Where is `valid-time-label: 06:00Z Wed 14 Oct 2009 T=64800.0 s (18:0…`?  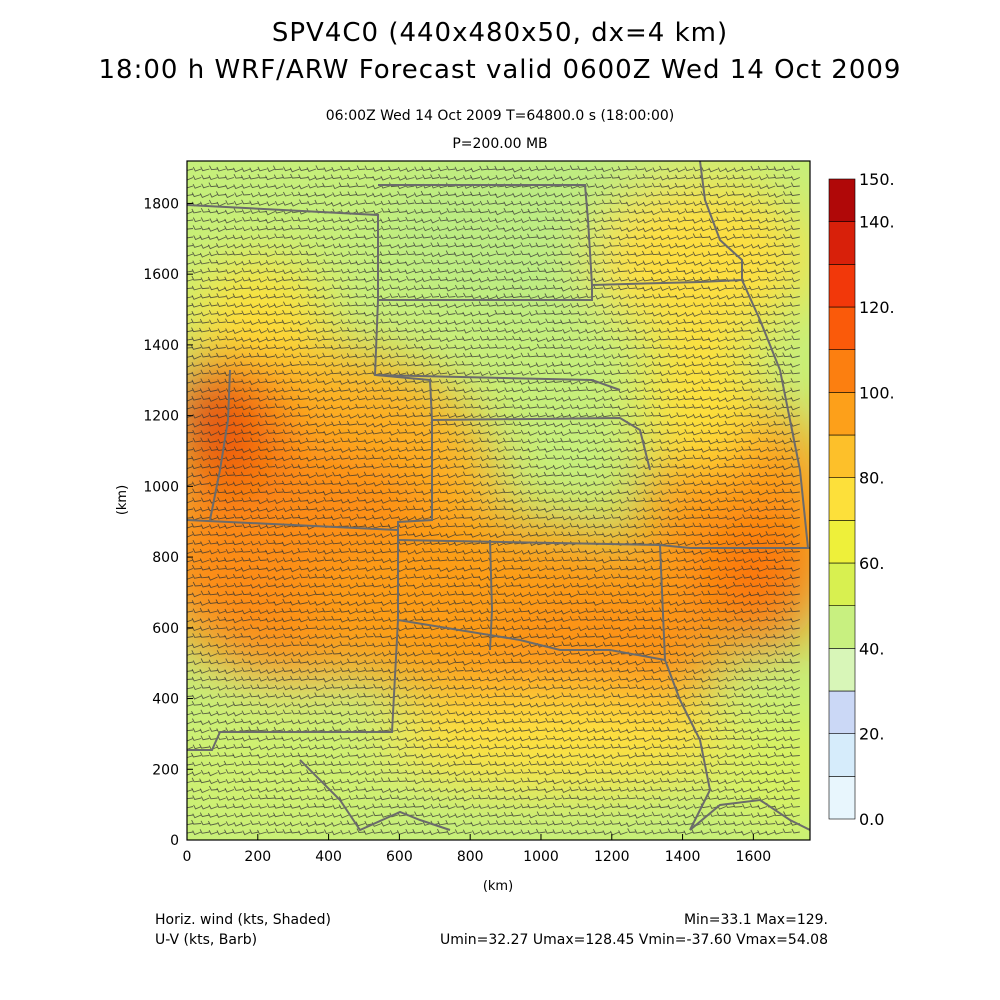
valid-time-label: 06:00Z Wed 14 Oct 2009 T=64800.0 s (18:0… is located at coordinates (500, 116).